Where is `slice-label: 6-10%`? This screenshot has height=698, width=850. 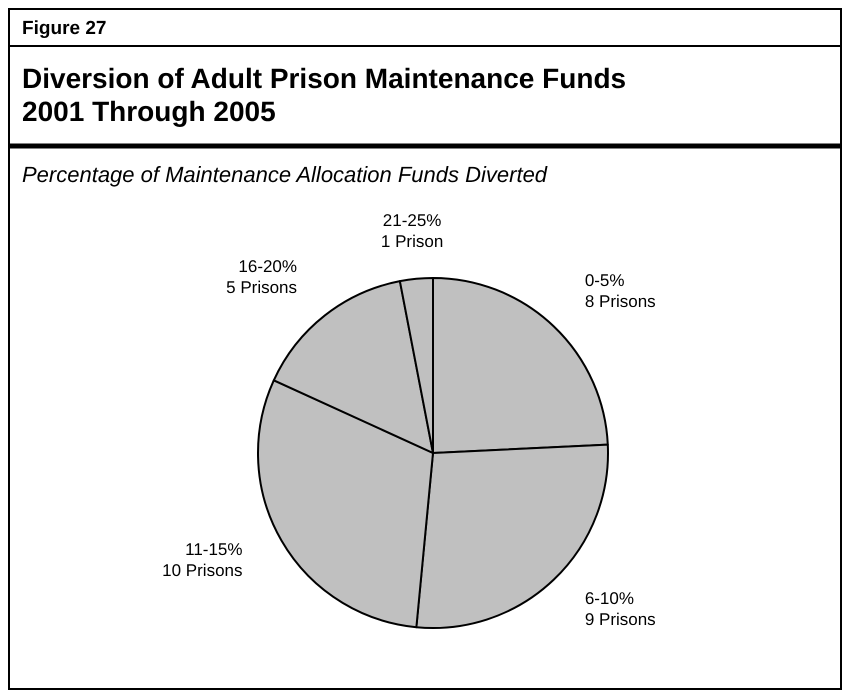 slice-label: 6-10% is located at coordinates (609, 598).